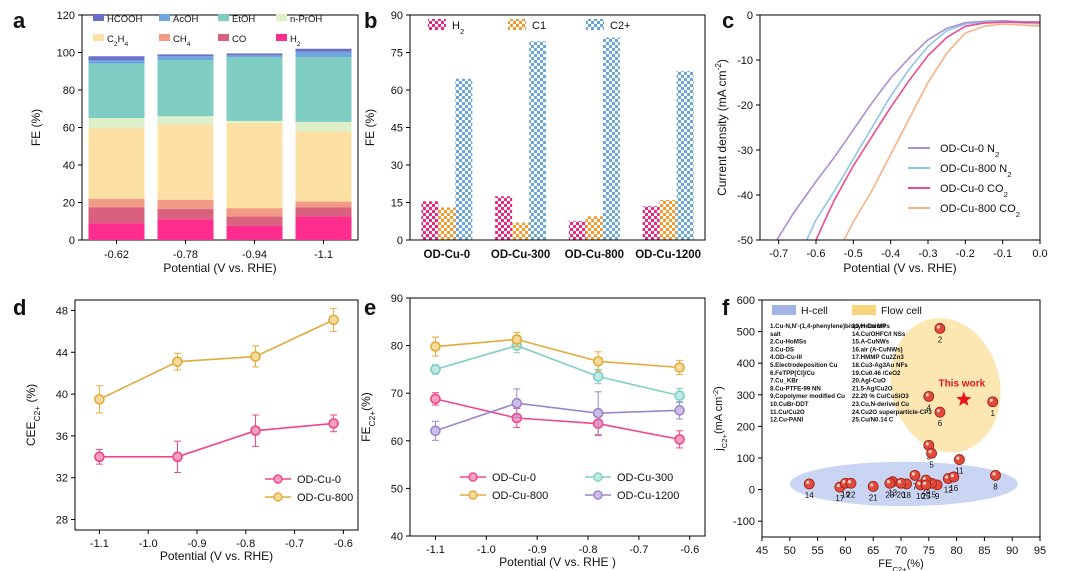 The height and width of the screenshot is (571, 1067). Describe the element at coordinates (940, 423) in the screenshot. I see `panel-f-point-label: 6` at that location.